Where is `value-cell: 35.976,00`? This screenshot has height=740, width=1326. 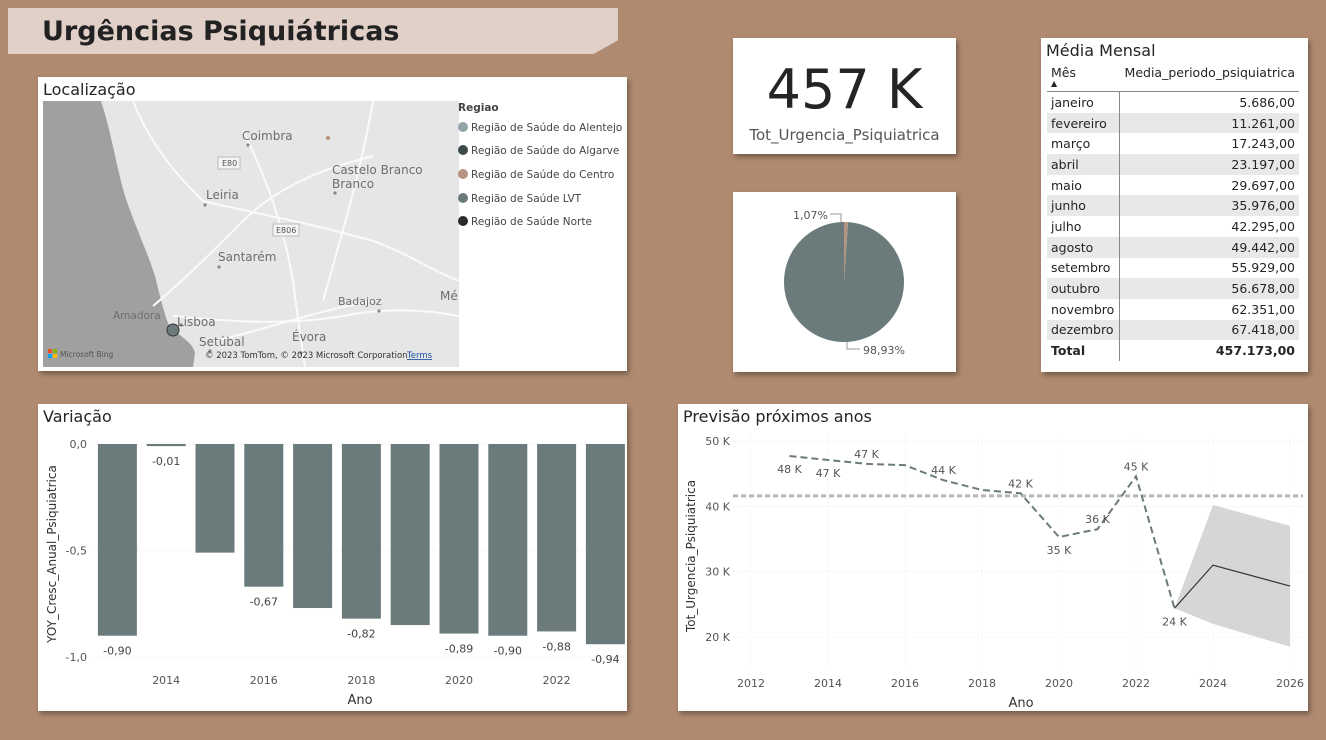
value-cell: 35.976,00 is located at coordinates (1263, 206).